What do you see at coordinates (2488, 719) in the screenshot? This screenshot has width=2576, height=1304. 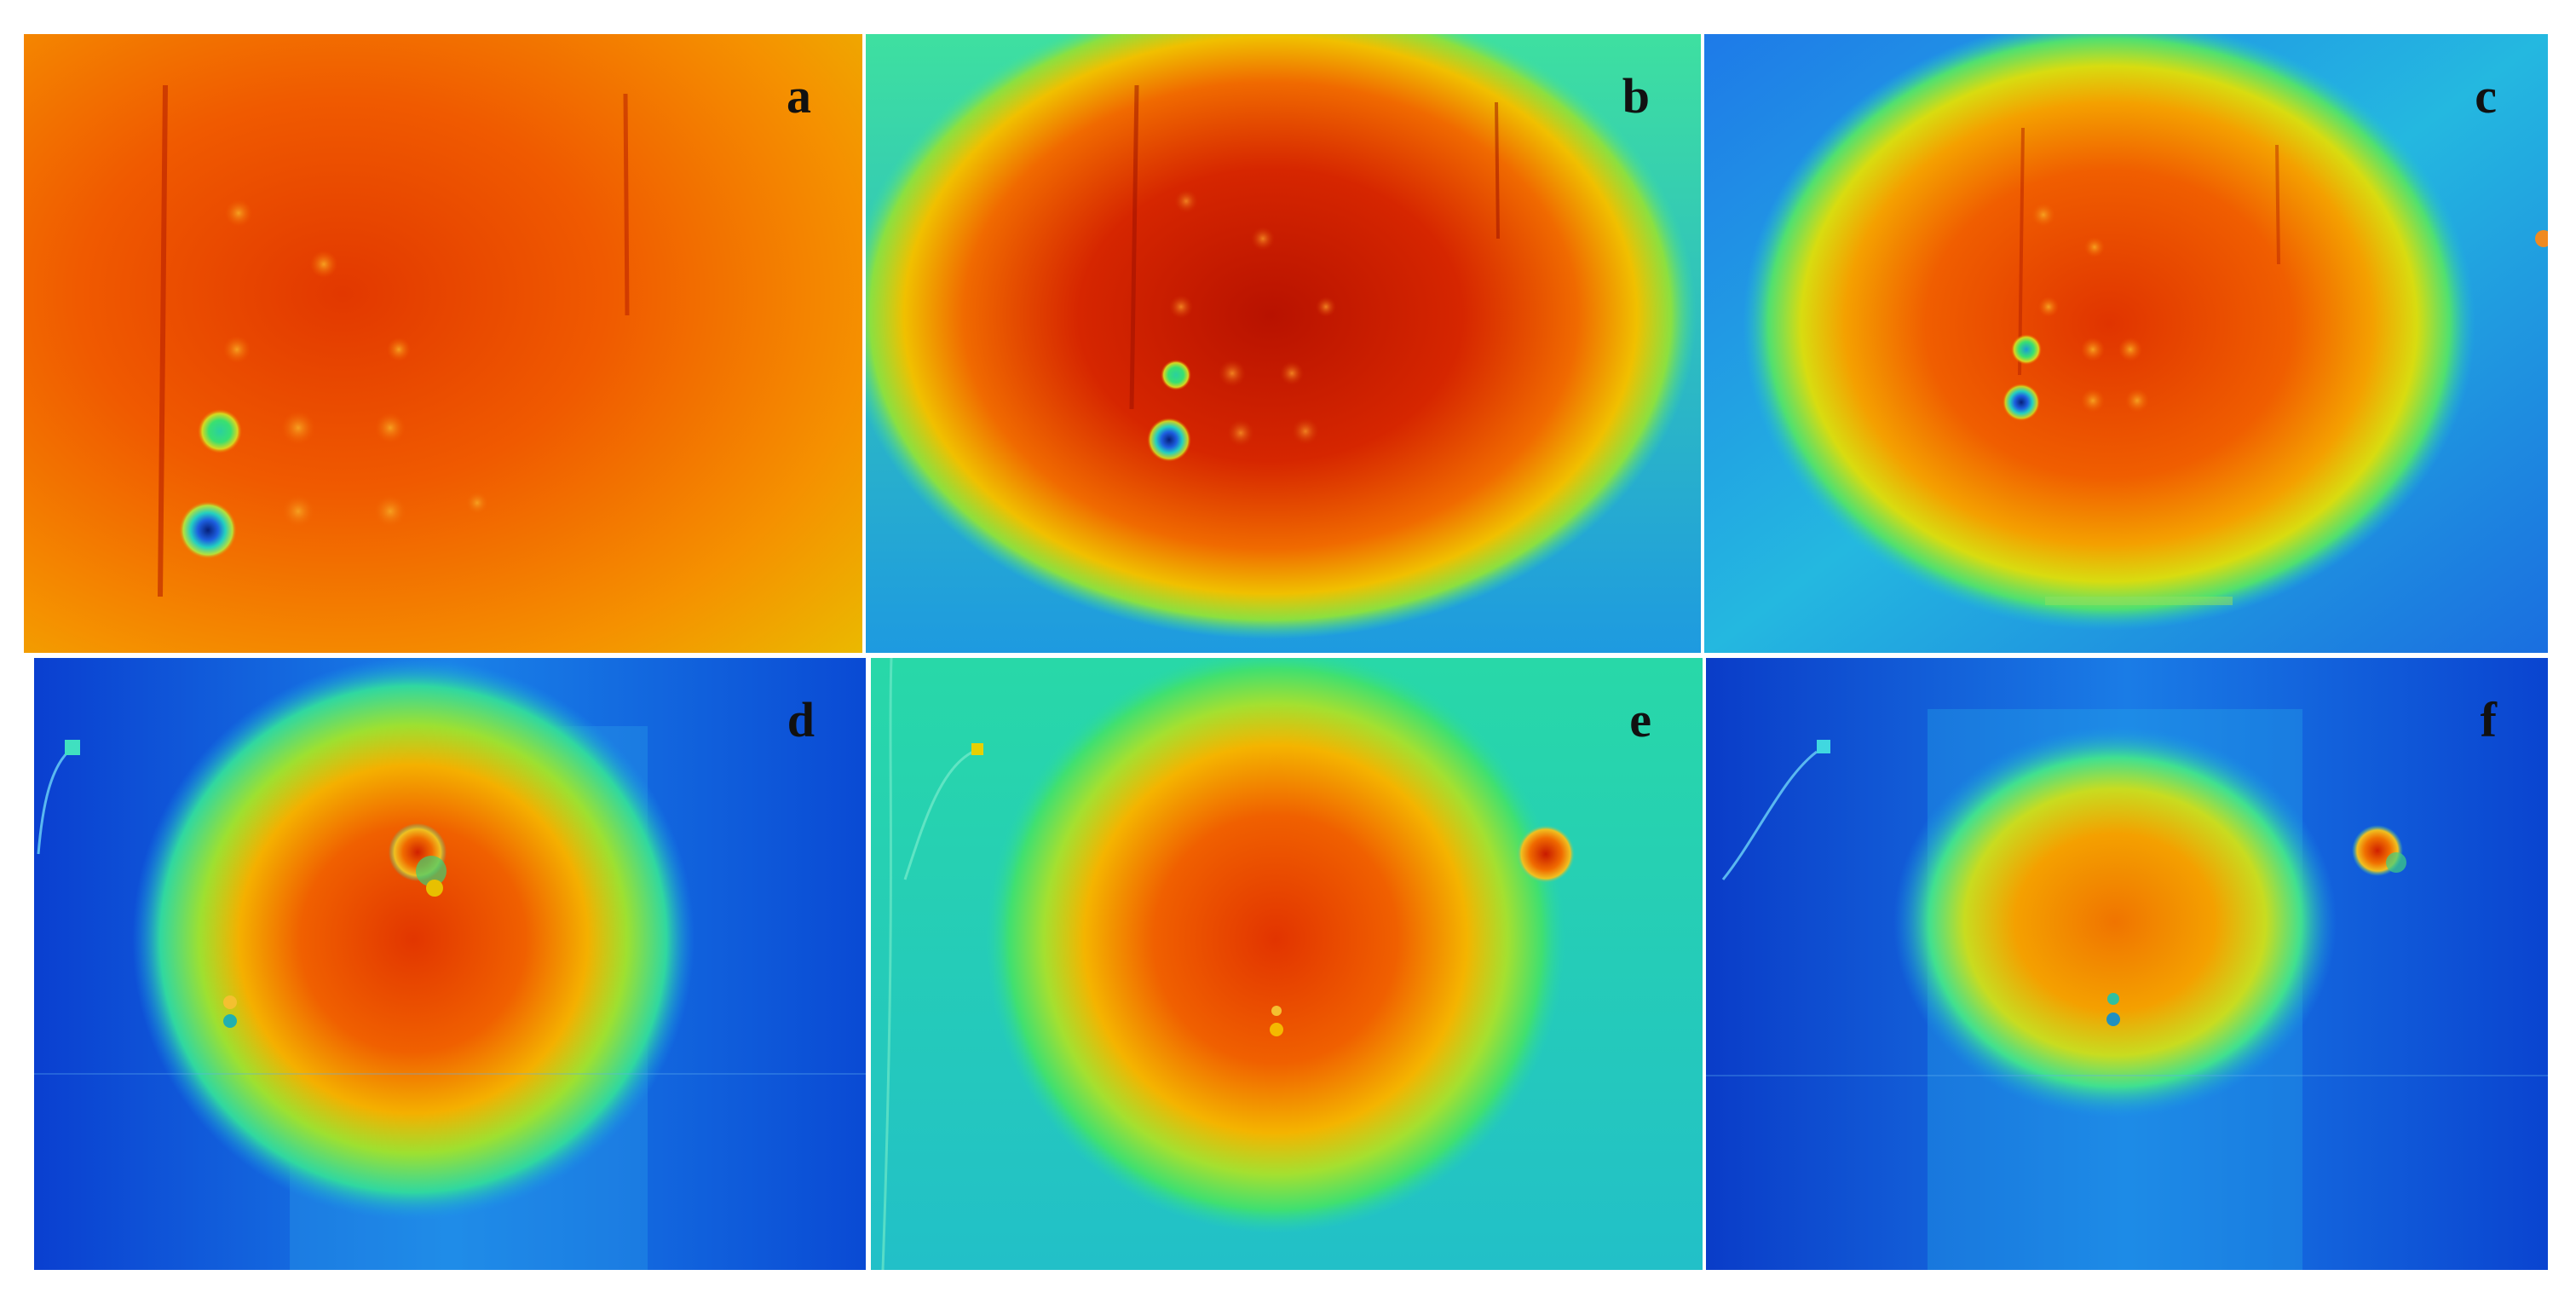 I see `panel-label-f: f` at bounding box center [2488, 719].